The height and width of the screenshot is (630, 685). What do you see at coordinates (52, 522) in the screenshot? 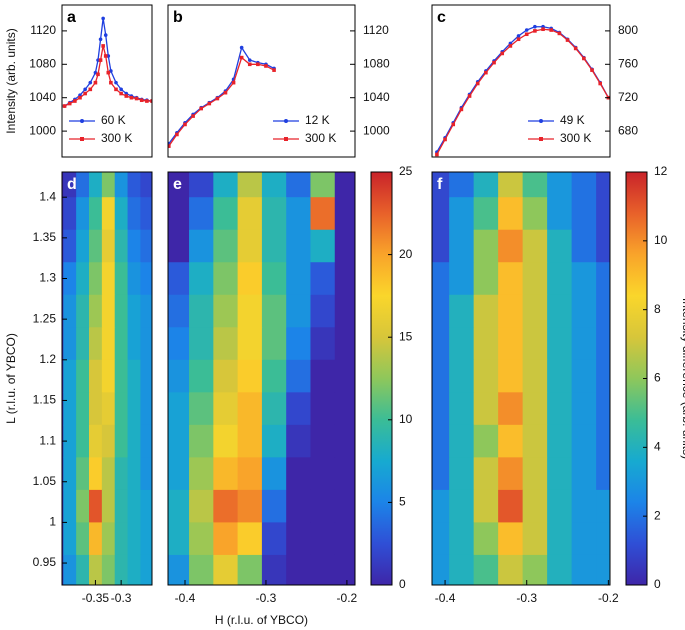
I see `y-tick-label: 1` at bounding box center [52, 522].